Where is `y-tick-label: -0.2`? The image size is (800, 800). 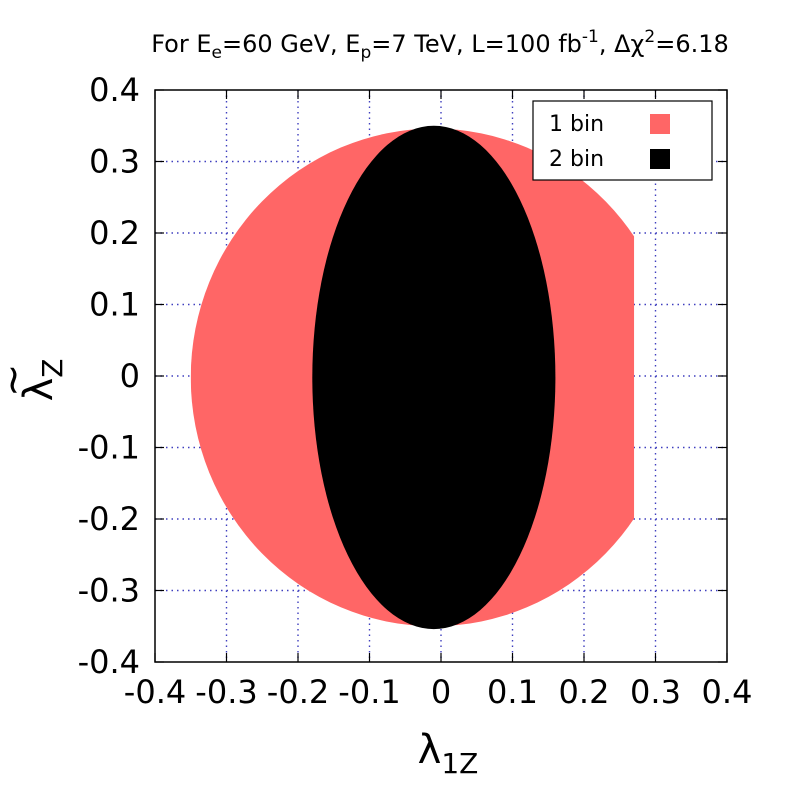 y-tick-label: -0.2 is located at coordinates (109, 519).